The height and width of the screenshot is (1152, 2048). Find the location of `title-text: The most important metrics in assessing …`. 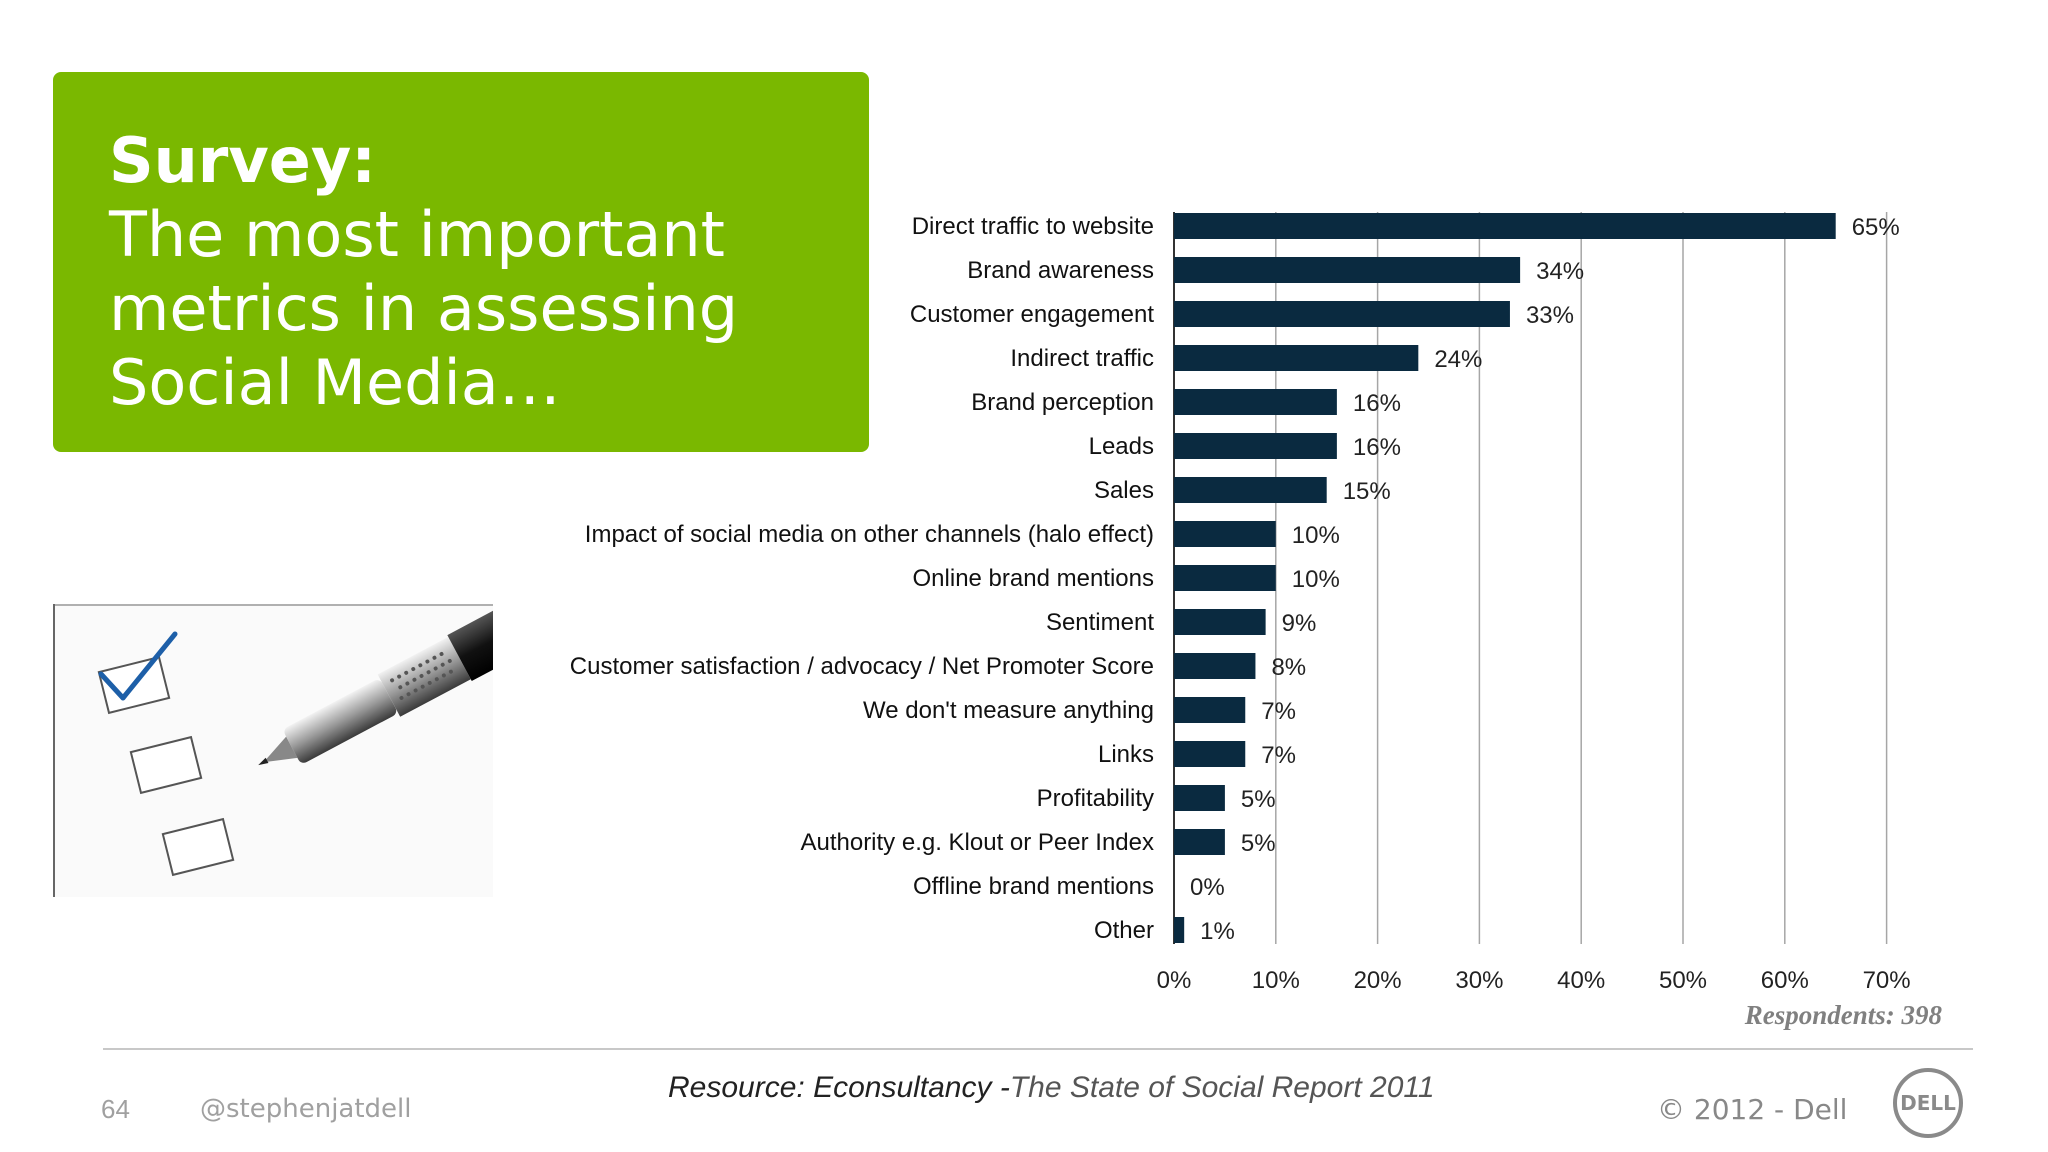

title-text: The most important metrics in assessing … is located at coordinates (424, 308).